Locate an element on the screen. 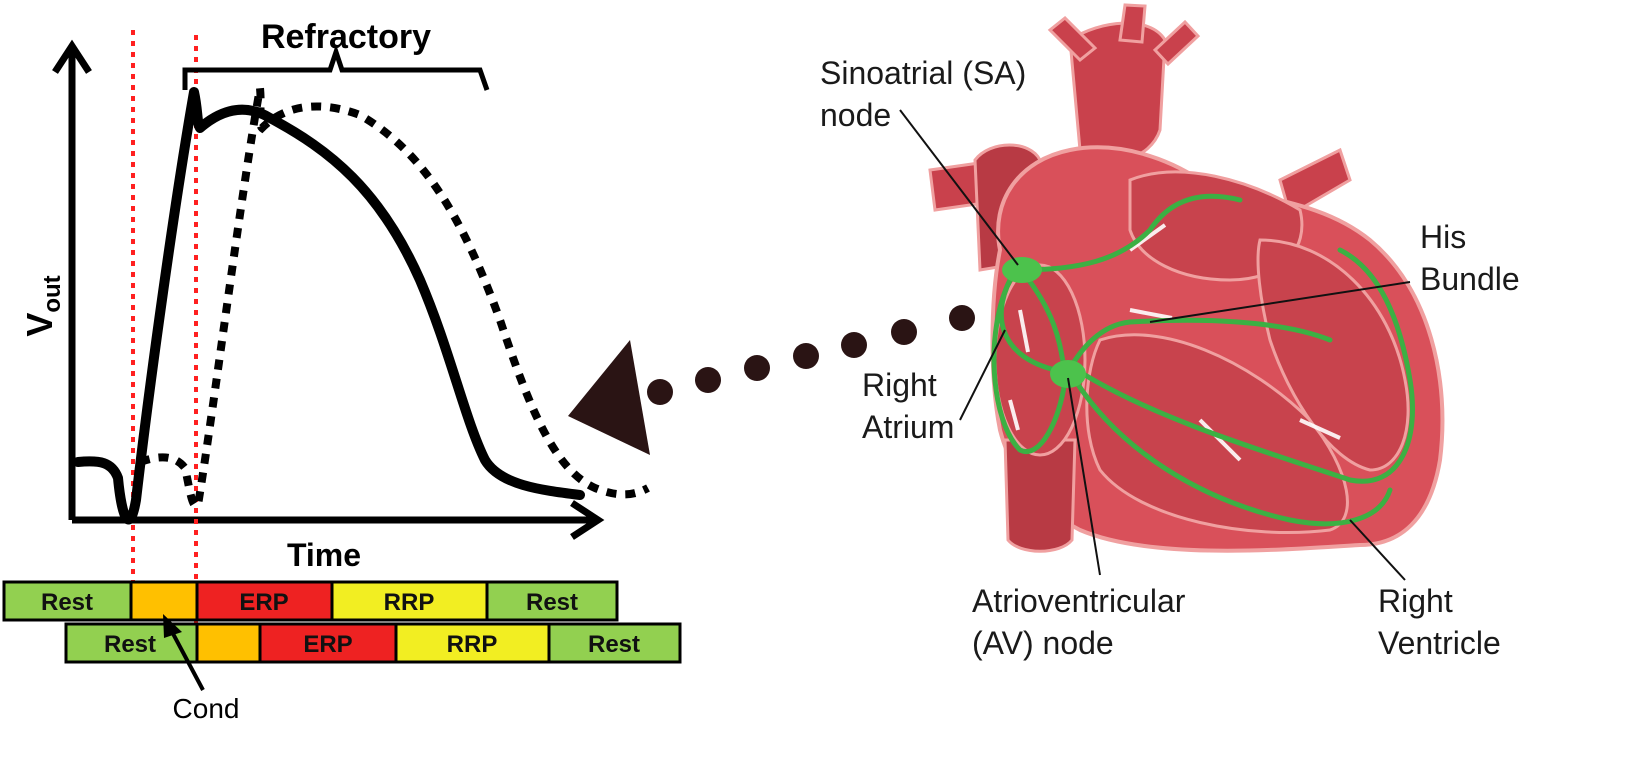 This screenshot has height=759, width=1643. x-axis-arrowhead is located at coordinates (587, 520).